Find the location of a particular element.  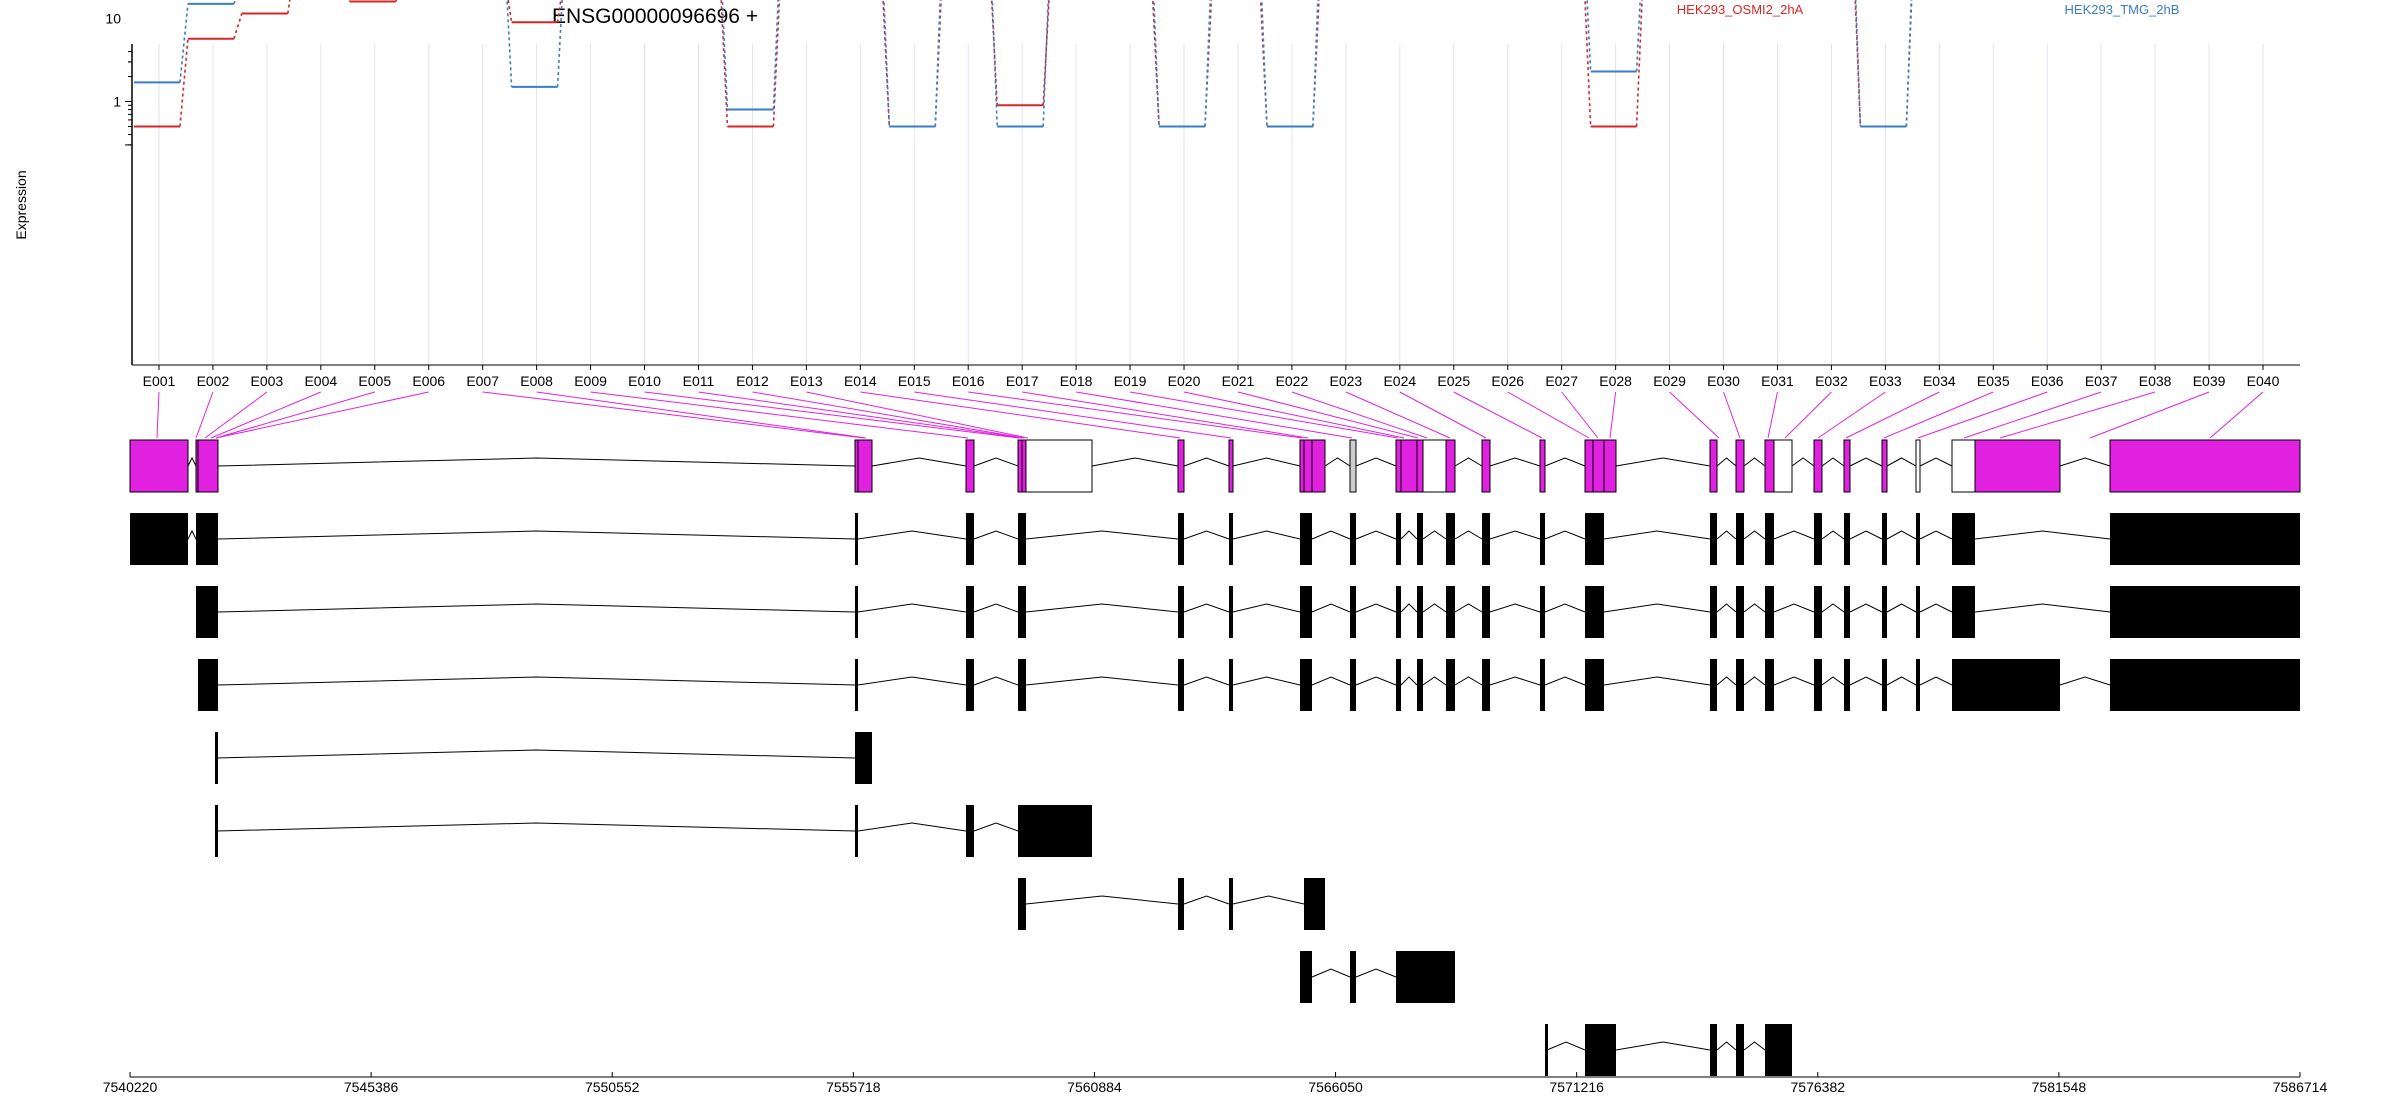

x-tick-label: E038 is located at coordinates (2155, 381).